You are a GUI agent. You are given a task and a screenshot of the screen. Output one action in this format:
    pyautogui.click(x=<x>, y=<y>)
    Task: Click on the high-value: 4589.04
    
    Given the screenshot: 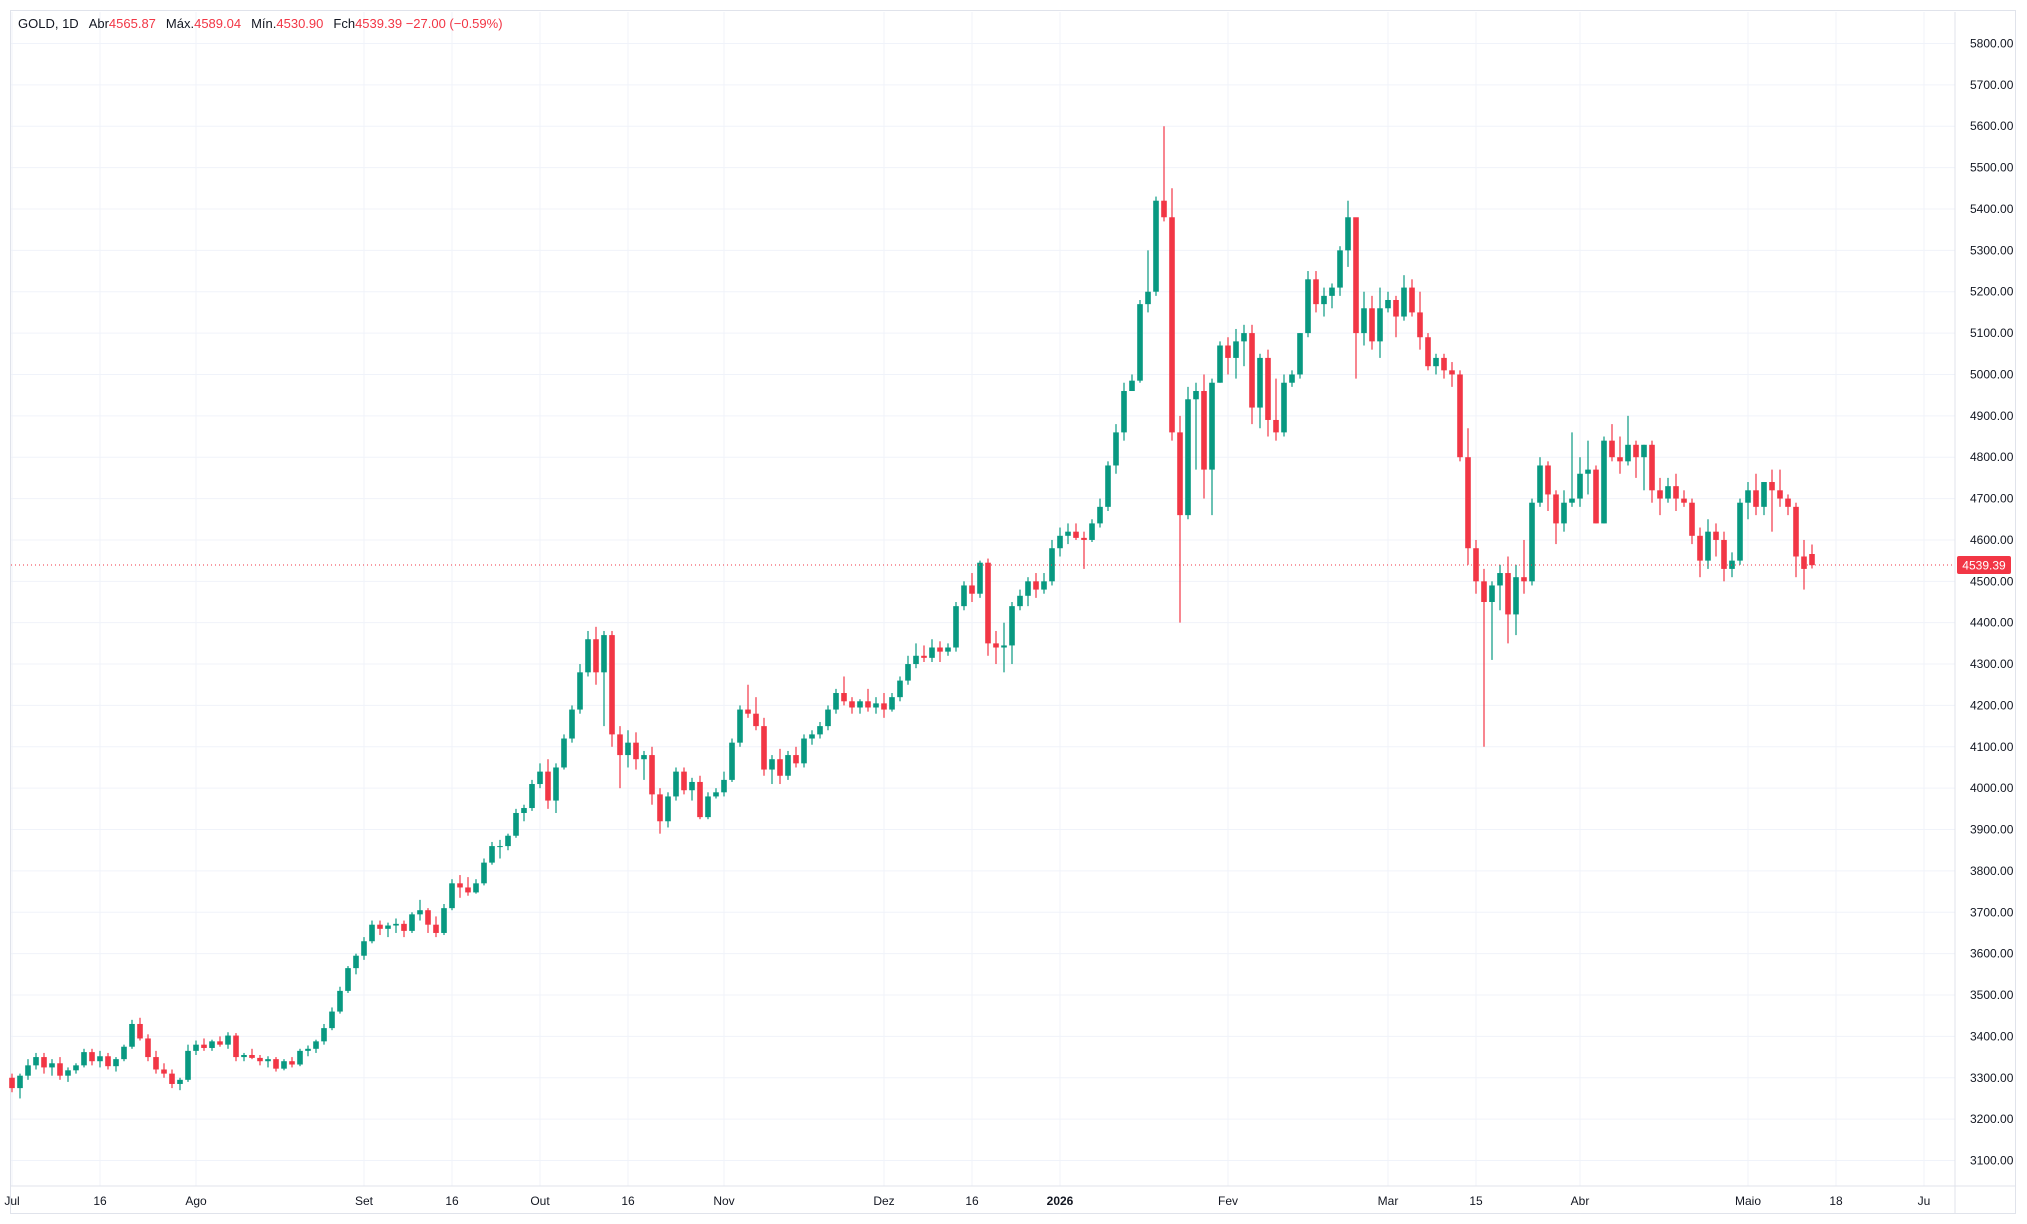 What is the action you would take?
    pyautogui.click(x=218, y=23)
    